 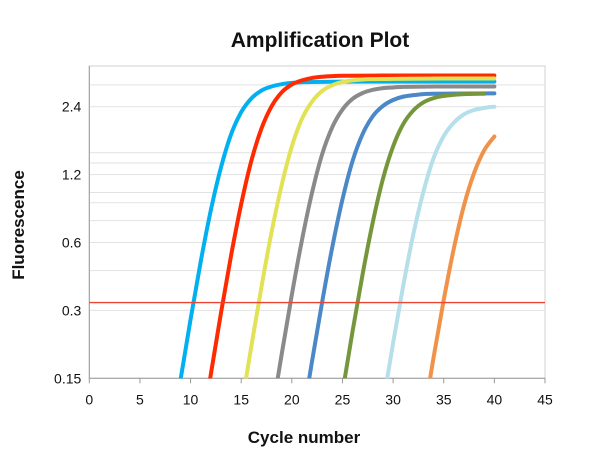 What do you see at coordinates (18, 225) in the screenshot?
I see `y-axis-label: Fluorescence` at bounding box center [18, 225].